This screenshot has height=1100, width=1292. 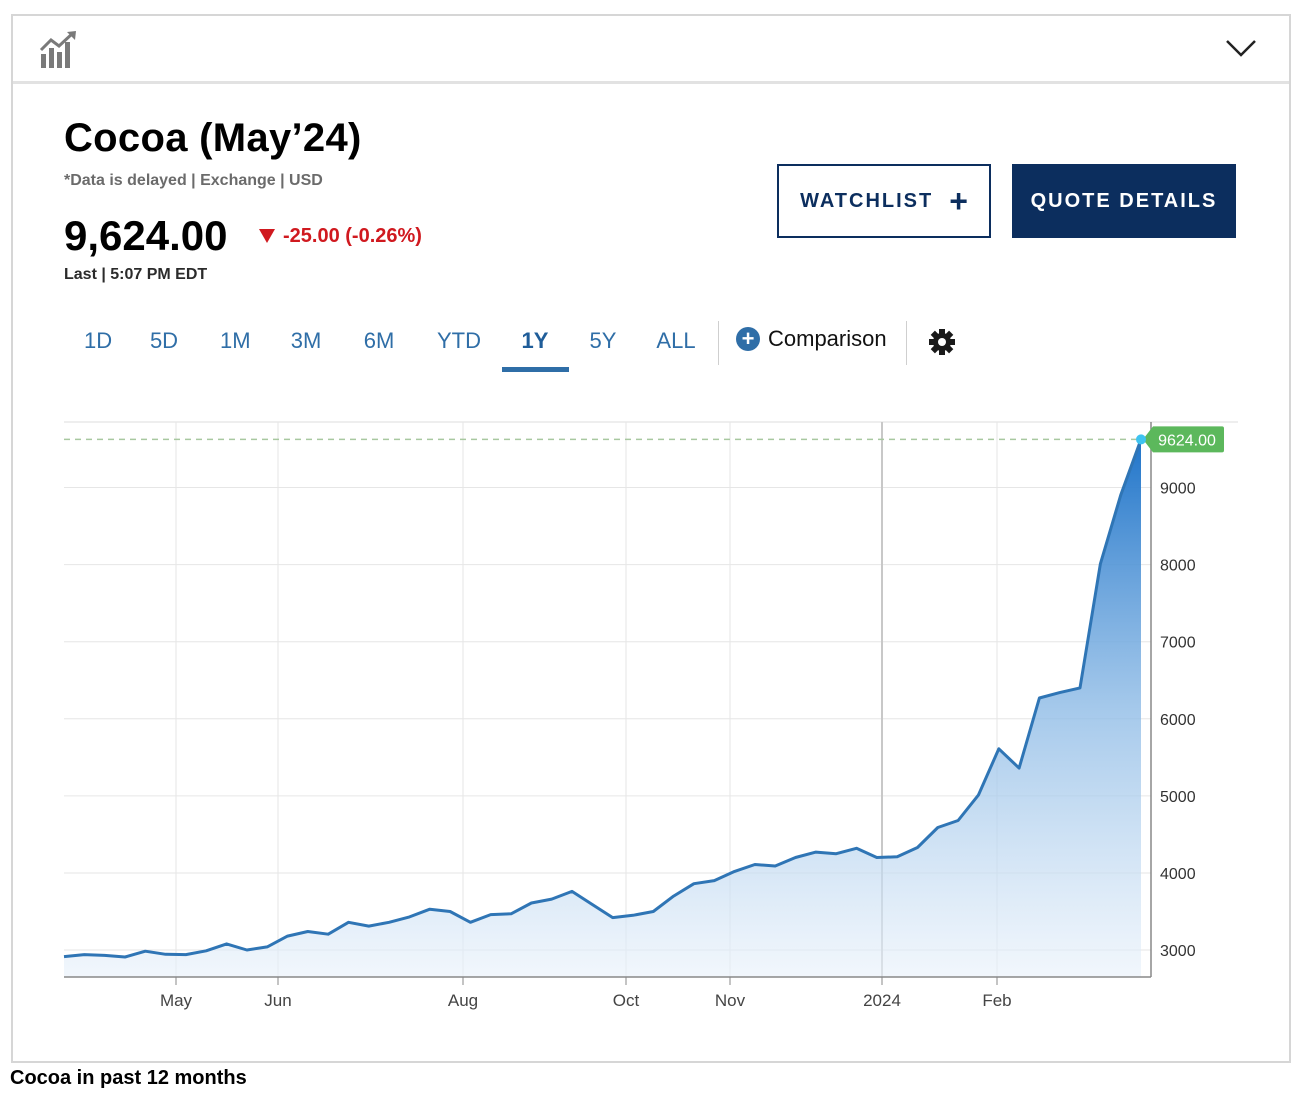 What do you see at coordinates (651, 50) in the screenshot?
I see `card-toolbar` at bounding box center [651, 50].